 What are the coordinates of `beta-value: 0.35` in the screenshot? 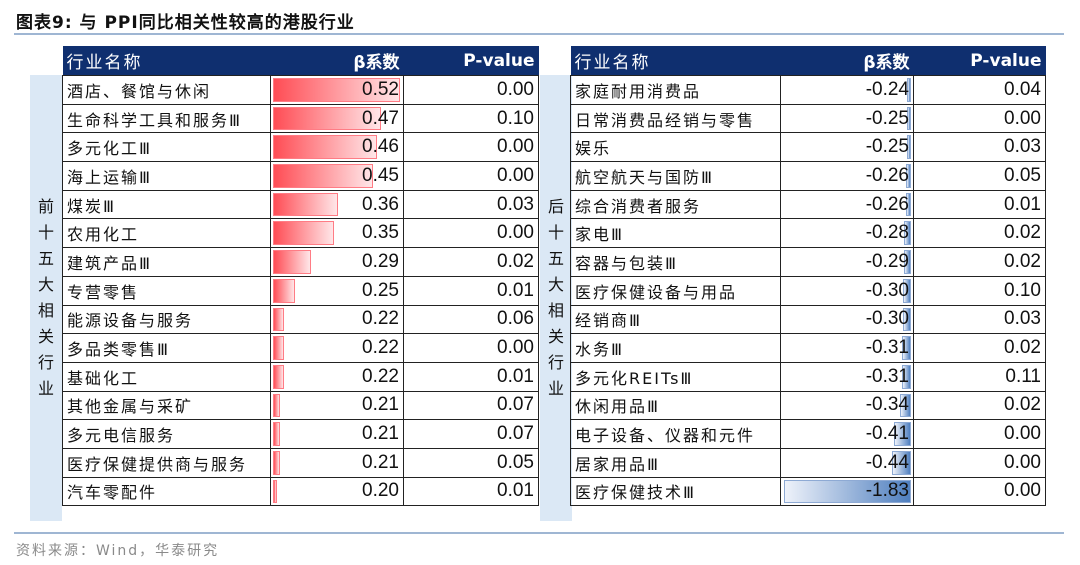 It's located at (380, 233).